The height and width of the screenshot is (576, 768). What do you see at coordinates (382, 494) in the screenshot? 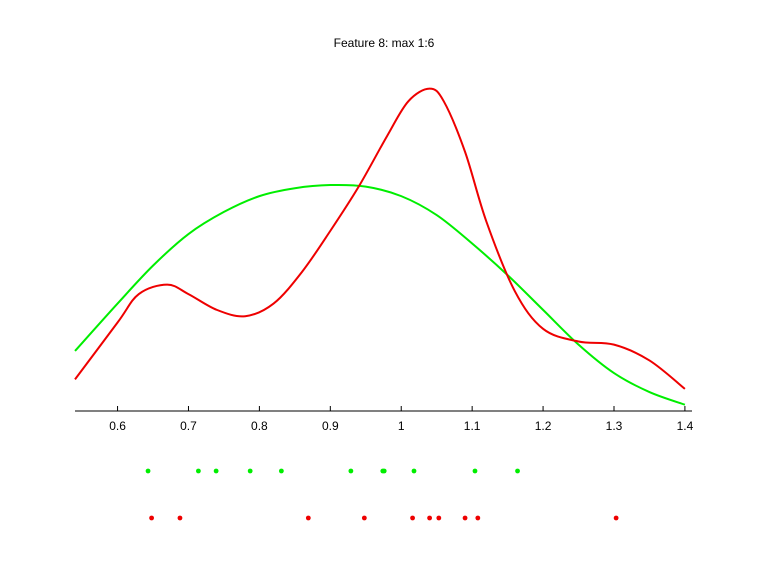
I see `sample-point-rows` at bounding box center [382, 494].